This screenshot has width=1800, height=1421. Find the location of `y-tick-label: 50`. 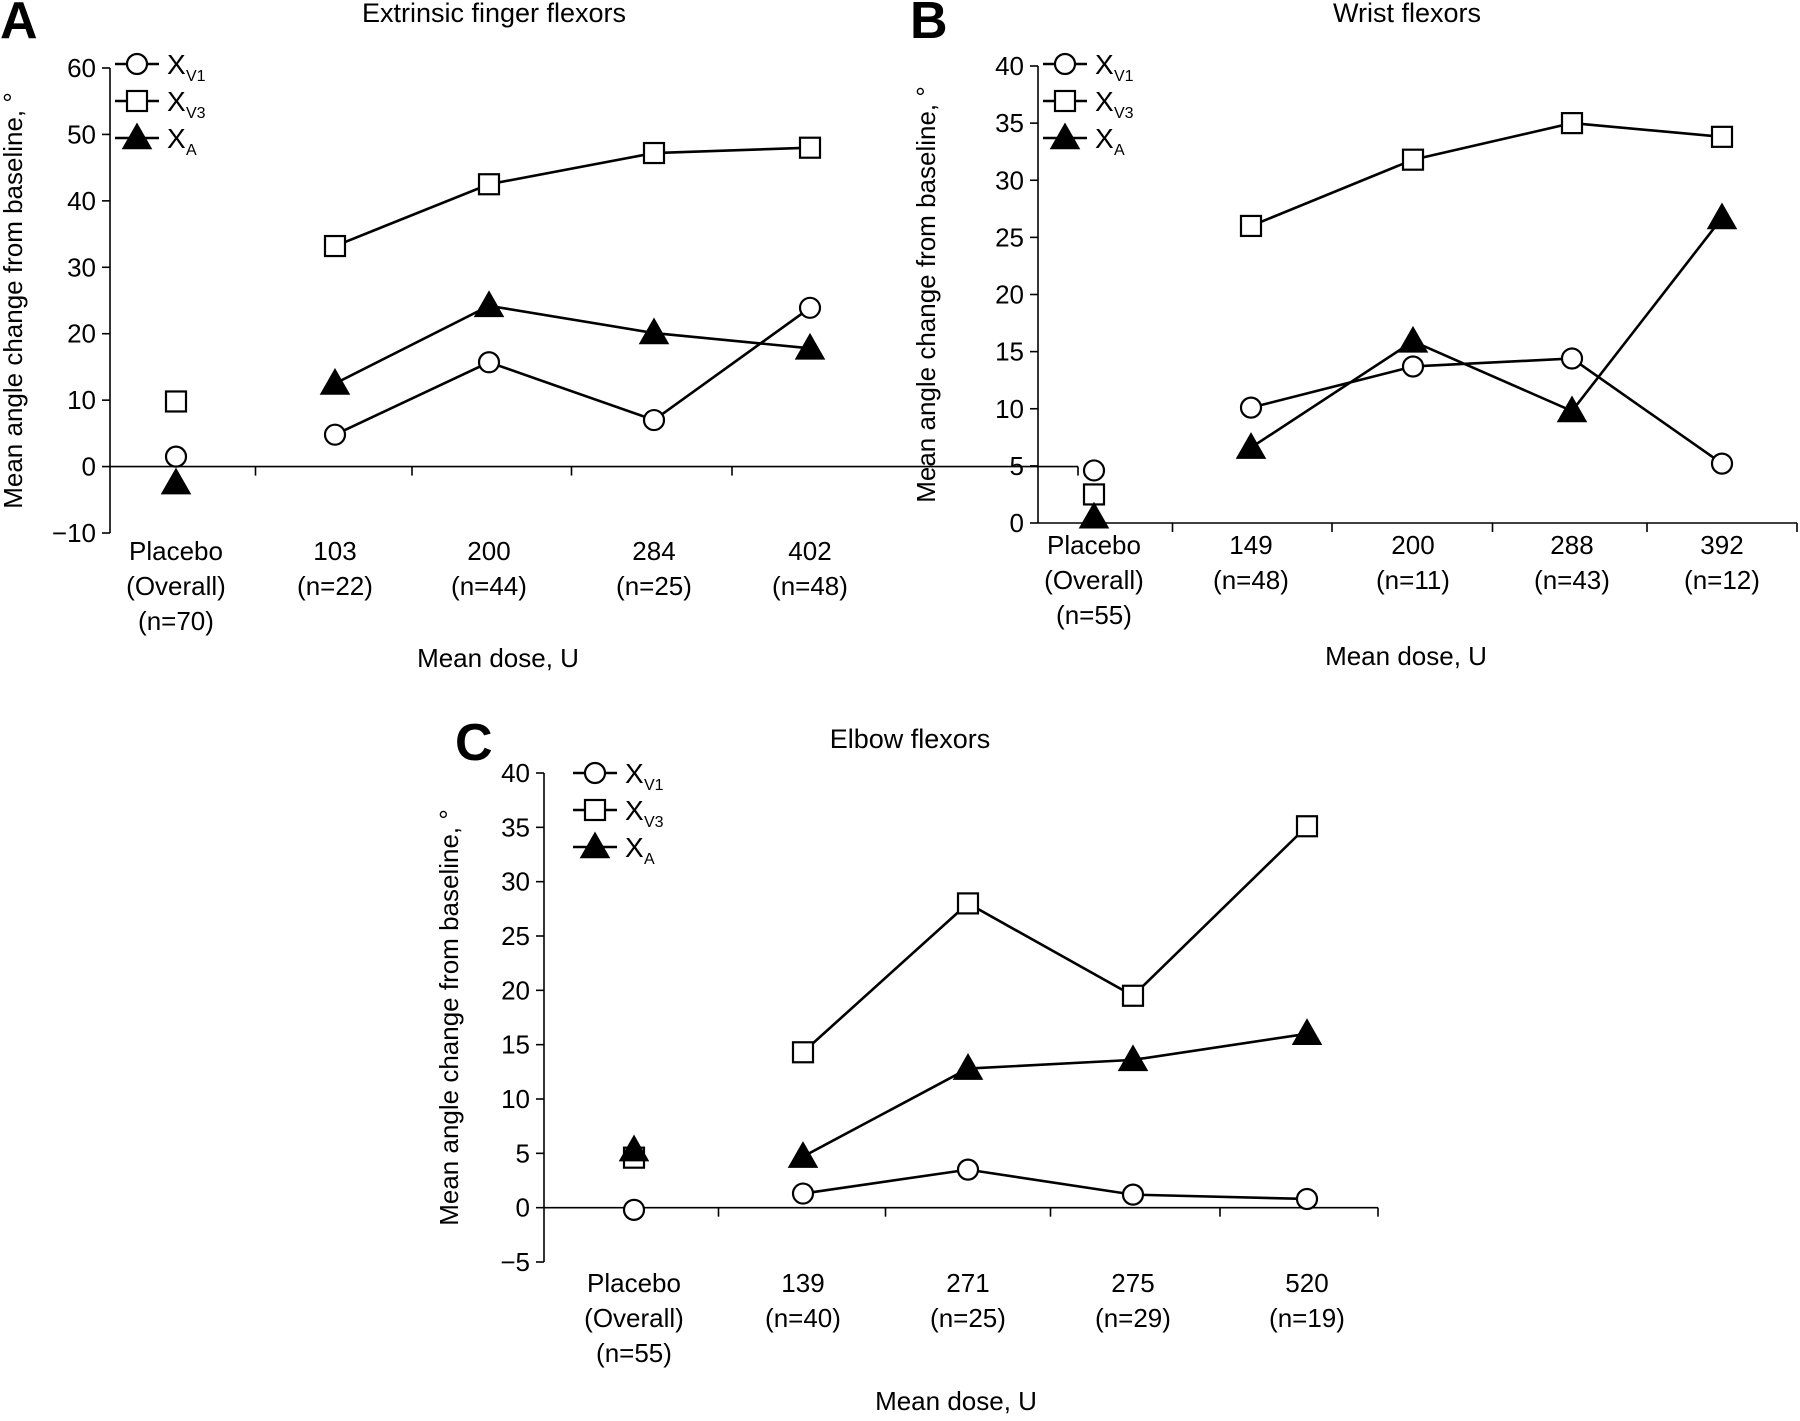

y-tick-label: 50 is located at coordinates (81, 134).